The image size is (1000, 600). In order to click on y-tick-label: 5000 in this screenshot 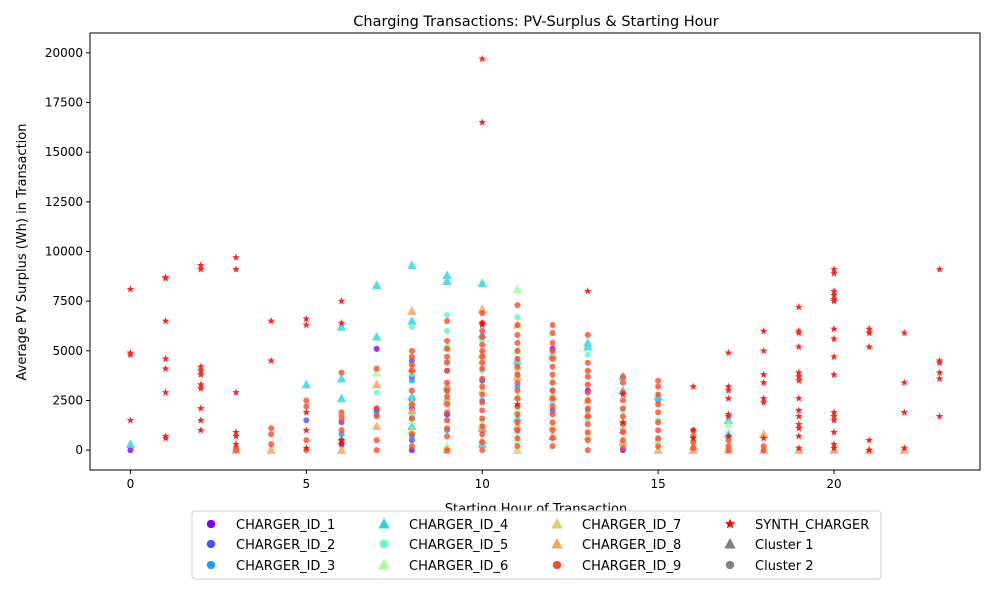, I will do `click(67, 351)`.